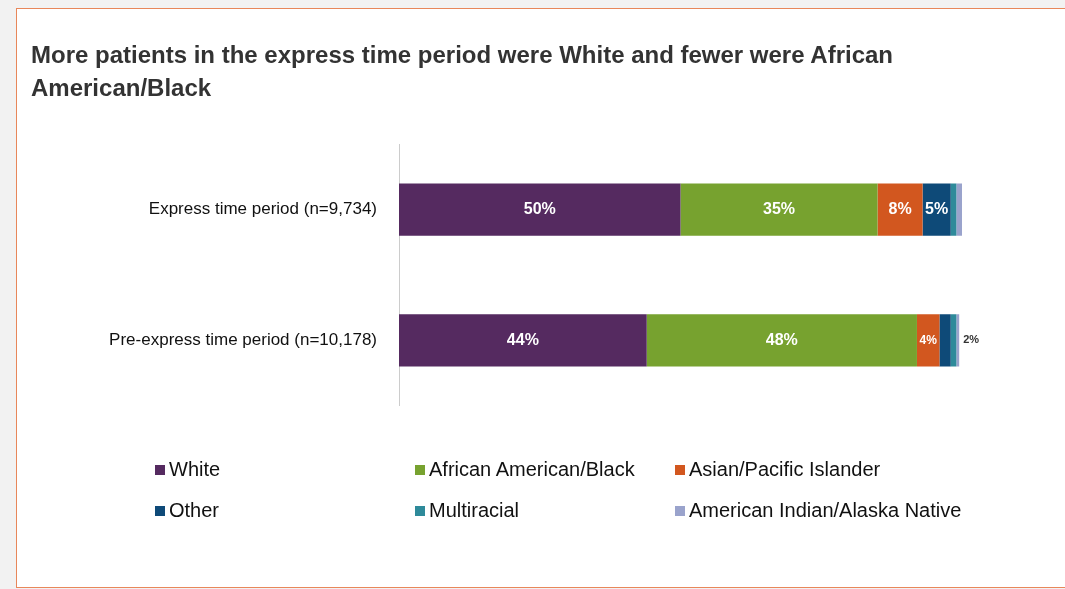 The image size is (1065, 589). I want to click on y-tick-label: Pre-express time period (n=10,178), so click(243, 340).